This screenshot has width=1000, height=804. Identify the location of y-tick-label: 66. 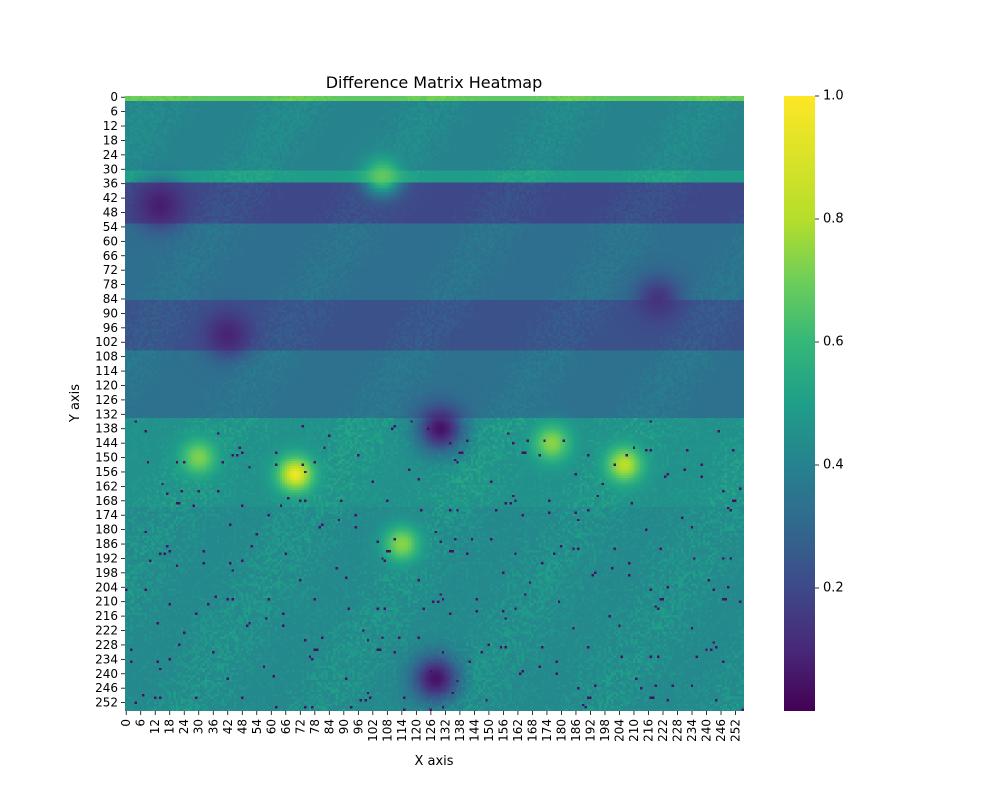
(110, 256).